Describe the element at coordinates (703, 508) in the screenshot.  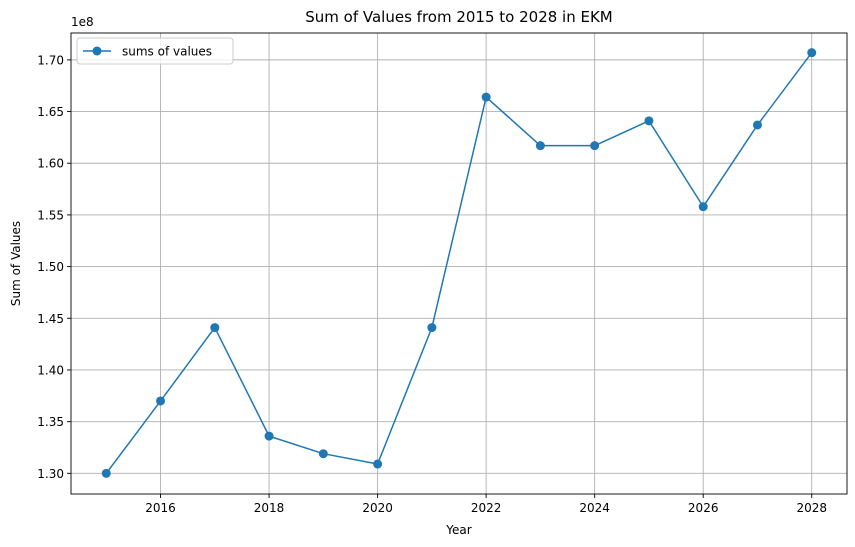
I see `x-tick-label: 2026` at that location.